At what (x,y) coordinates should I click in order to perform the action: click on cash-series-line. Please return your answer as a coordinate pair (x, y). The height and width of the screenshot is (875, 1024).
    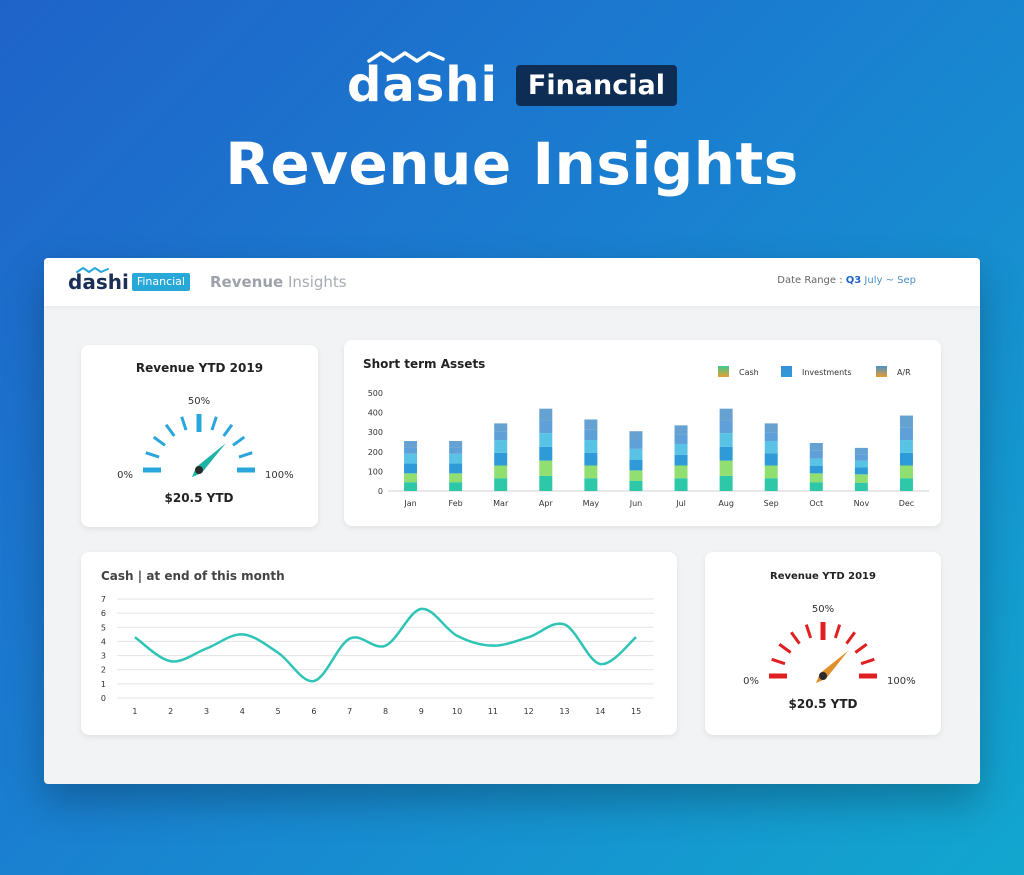
    Looking at the image, I should click on (385, 645).